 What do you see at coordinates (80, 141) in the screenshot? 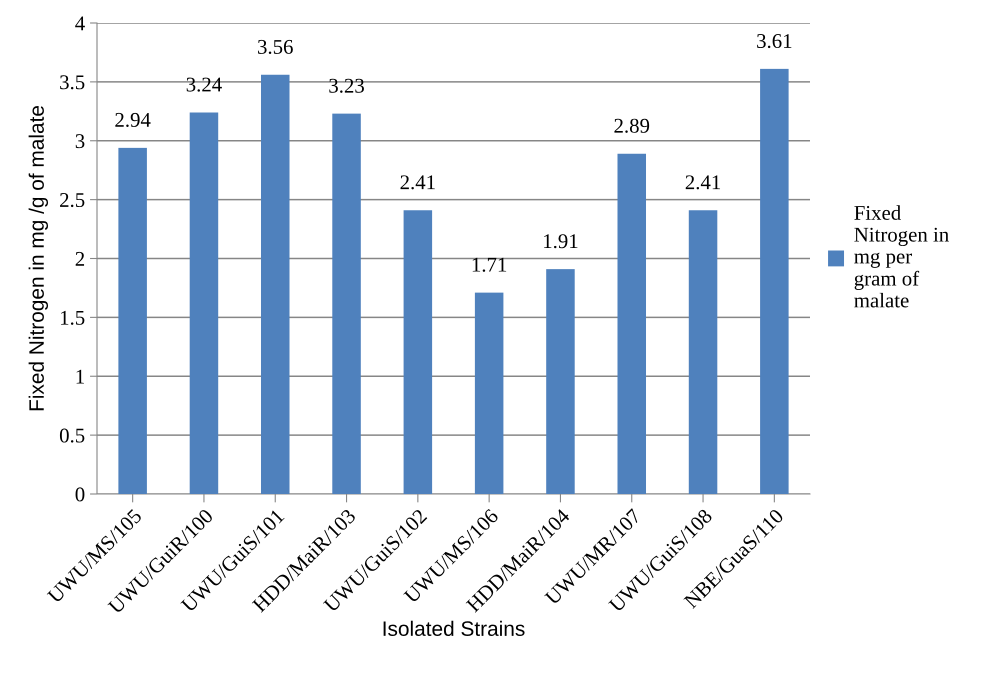
I see `y-tick-label: 3` at bounding box center [80, 141].